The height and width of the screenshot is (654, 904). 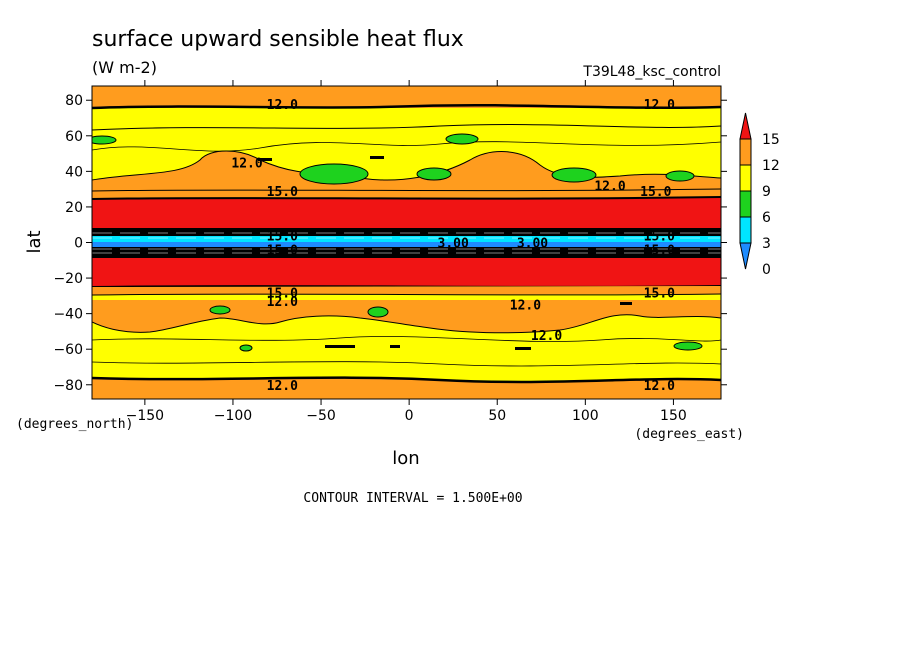 I want to click on contour-interval-text: CONTOUR INTERVAL = 1.500E+00, so click(x=412, y=498).